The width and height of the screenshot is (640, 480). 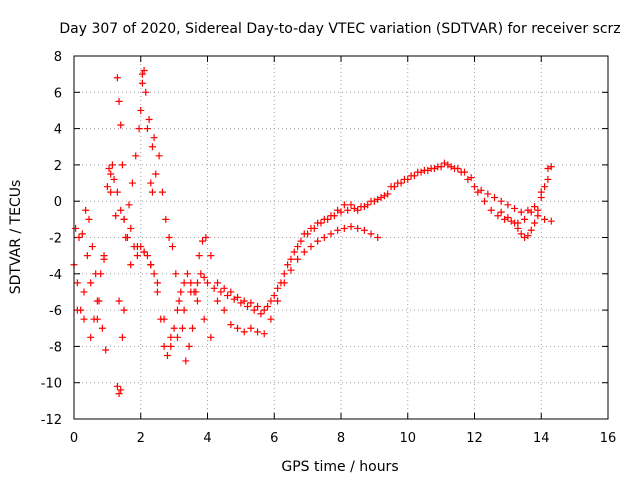 I want to click on y-axis-label: SDTVAR / TECUs, so click(x=16, y=237).